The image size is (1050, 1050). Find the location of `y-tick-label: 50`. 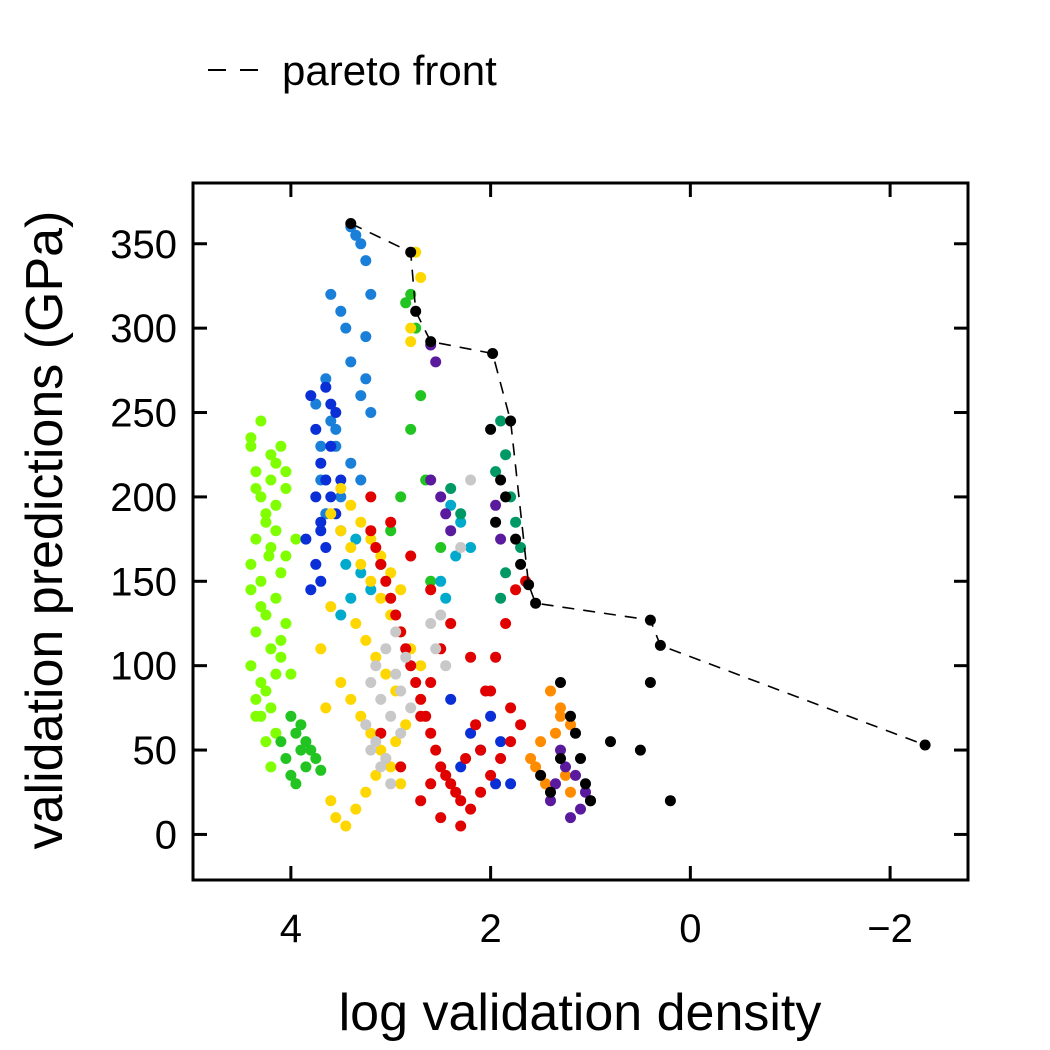

y-tick-label: 50 is located at coordinates (155, 751).